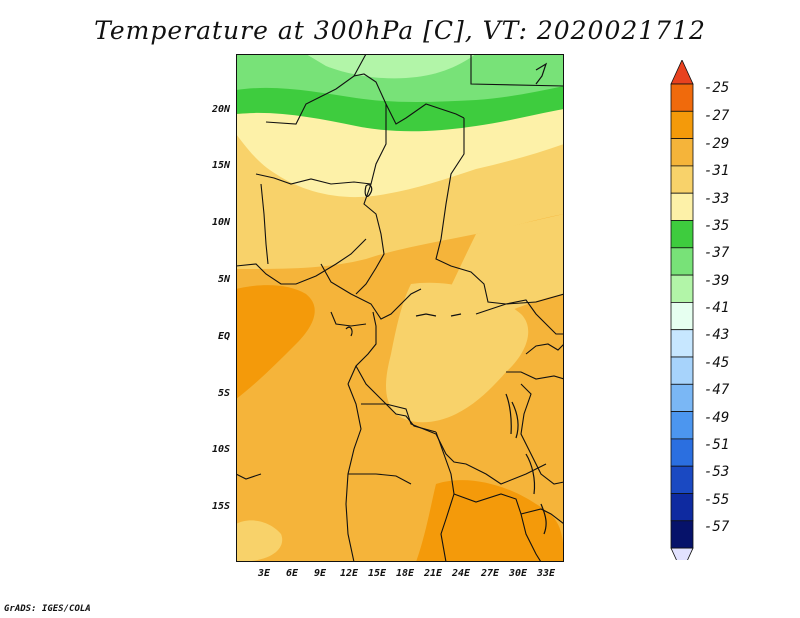 The height and width of the screenshot is (618, 800). What do you see at coordinates (349, 573) in the screenshot?
I see `lon-tick-label: 12E` at bounding box center [349, 573].